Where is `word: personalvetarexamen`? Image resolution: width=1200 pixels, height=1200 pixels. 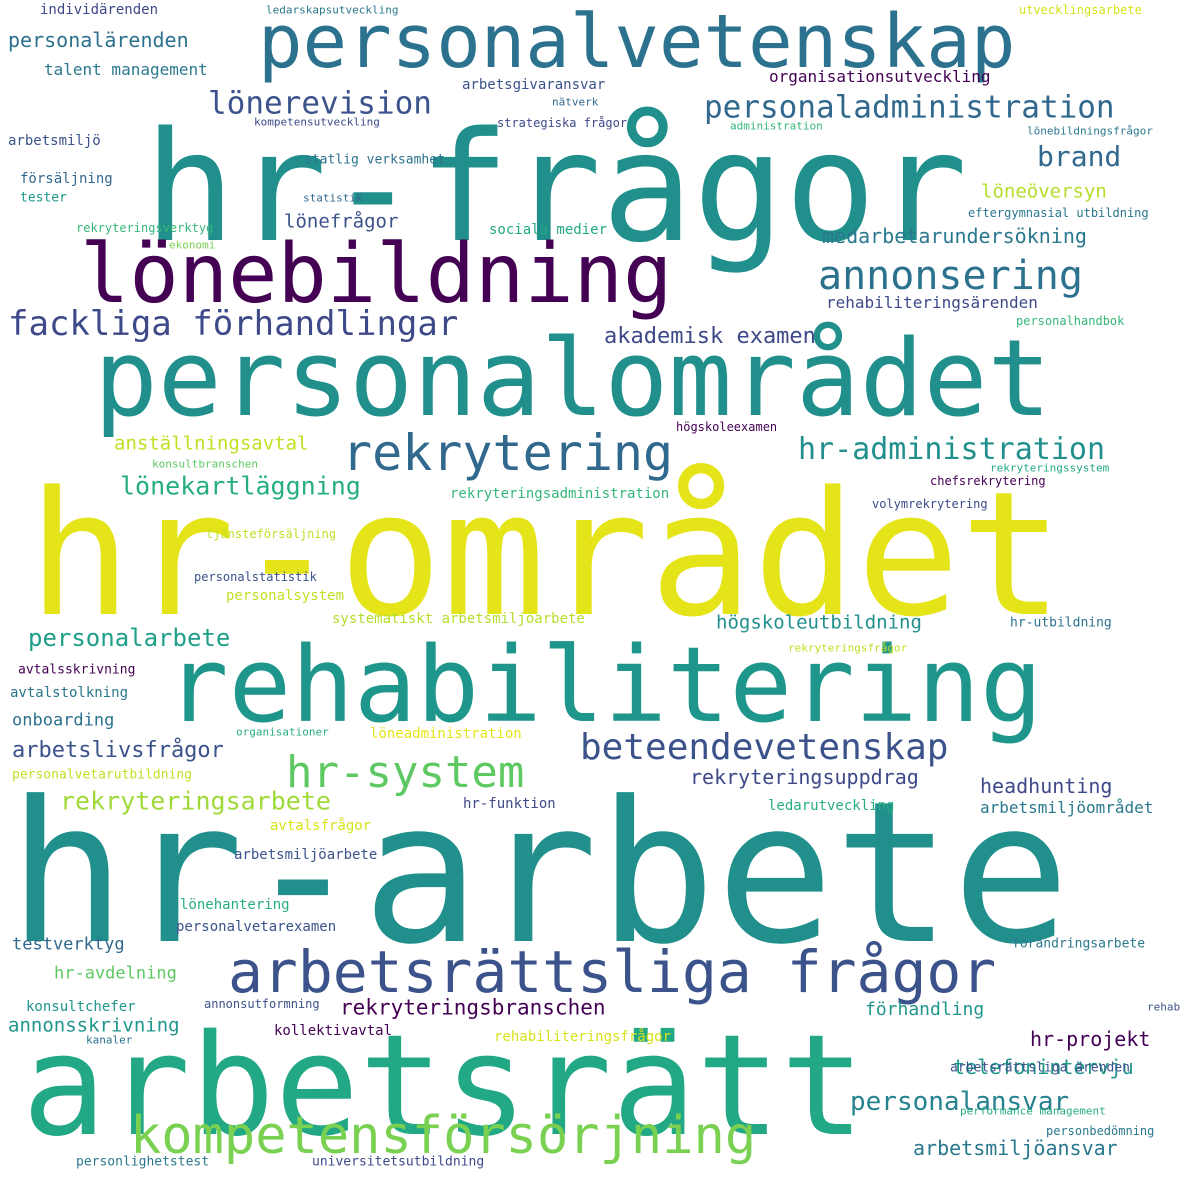
word: personalvetarexamen is located at coordinates (256, 927).